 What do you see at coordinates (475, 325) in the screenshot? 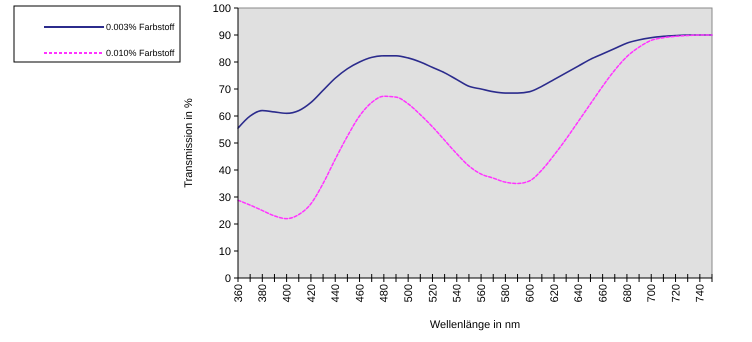
I see `x-axis-title: Wellenlänge in nm` at bounding box center [475, 325].